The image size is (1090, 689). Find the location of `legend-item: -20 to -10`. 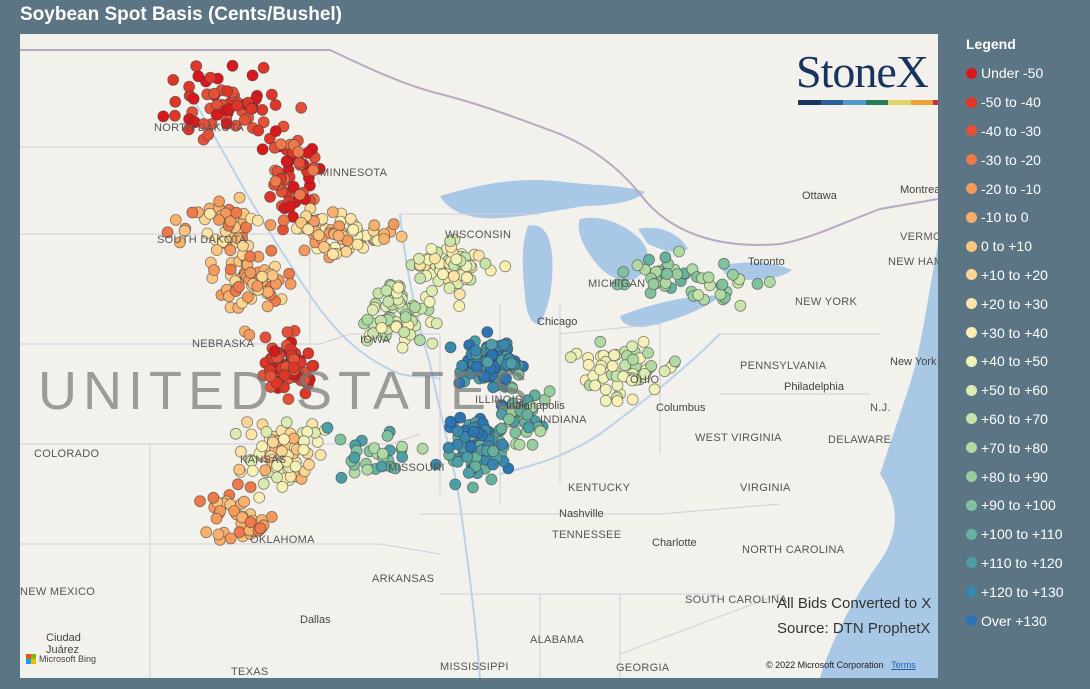

legend-item: -20 to -10 is located at coordinates (1026, 188).